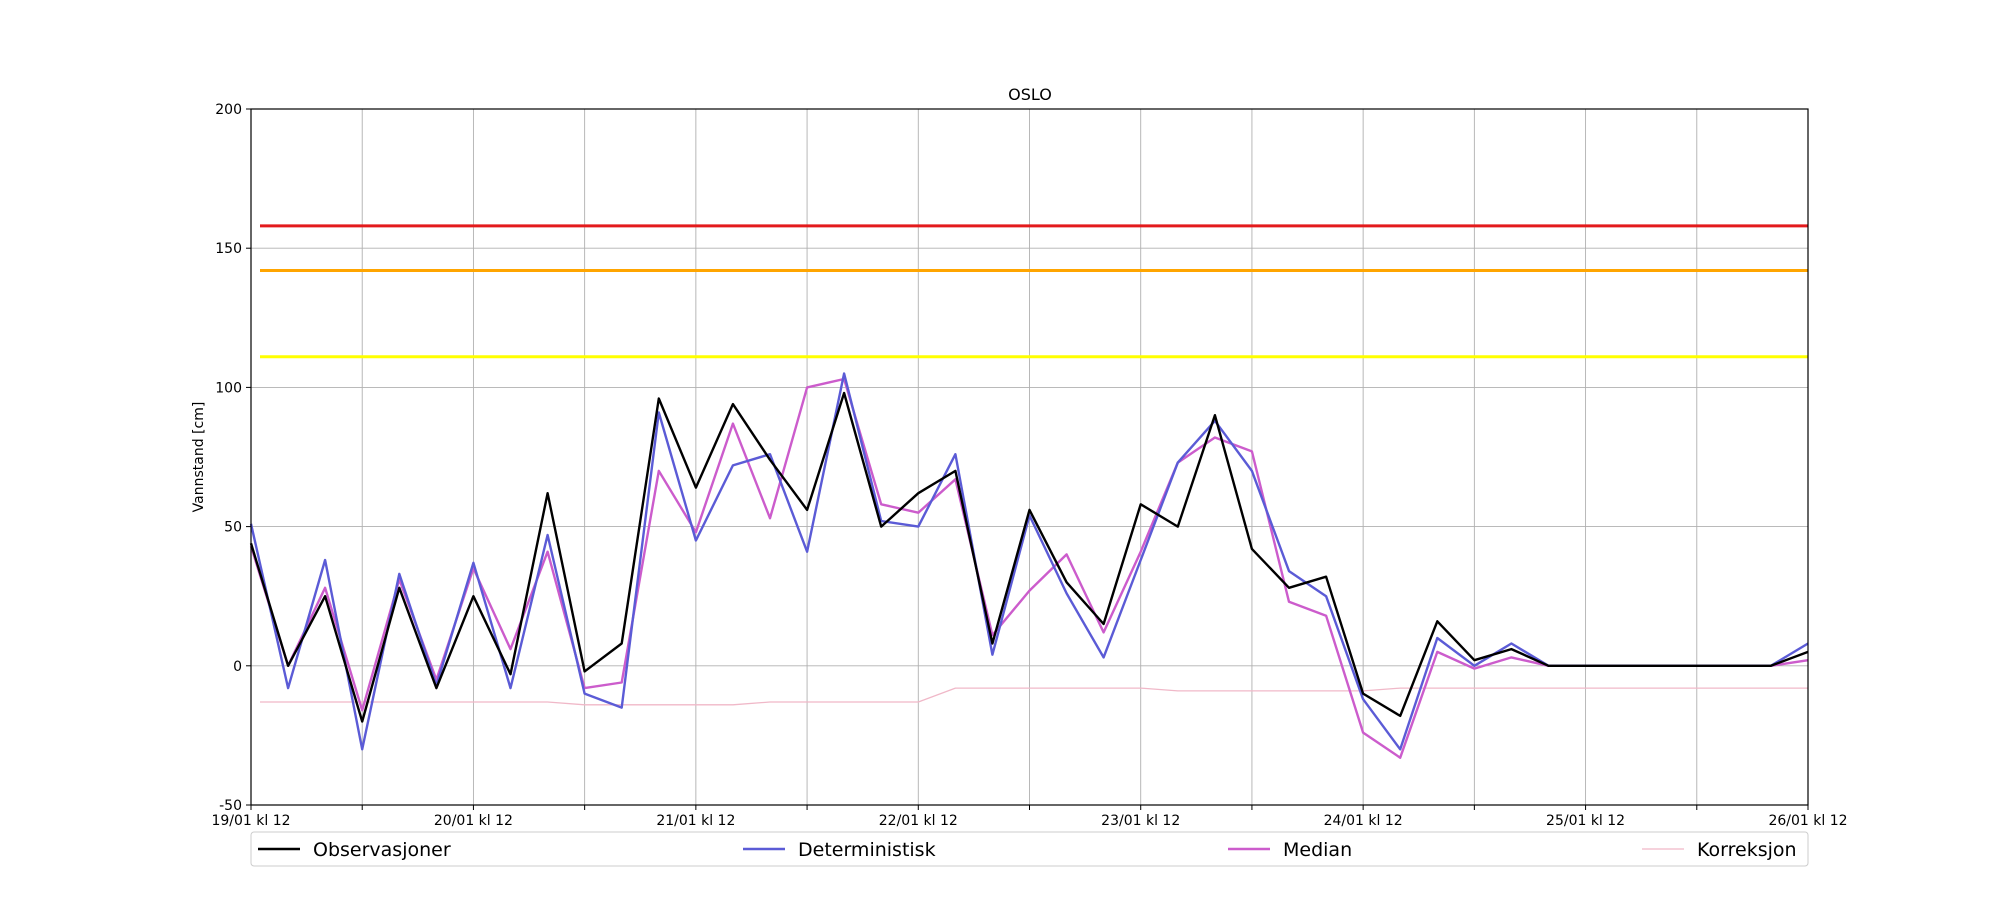 The image size is (2000, 900). What do you see at coordinates (867, 850) in the screenshot?
I see `legend-entry: Deterministisk` at bounding box center [867, 850].